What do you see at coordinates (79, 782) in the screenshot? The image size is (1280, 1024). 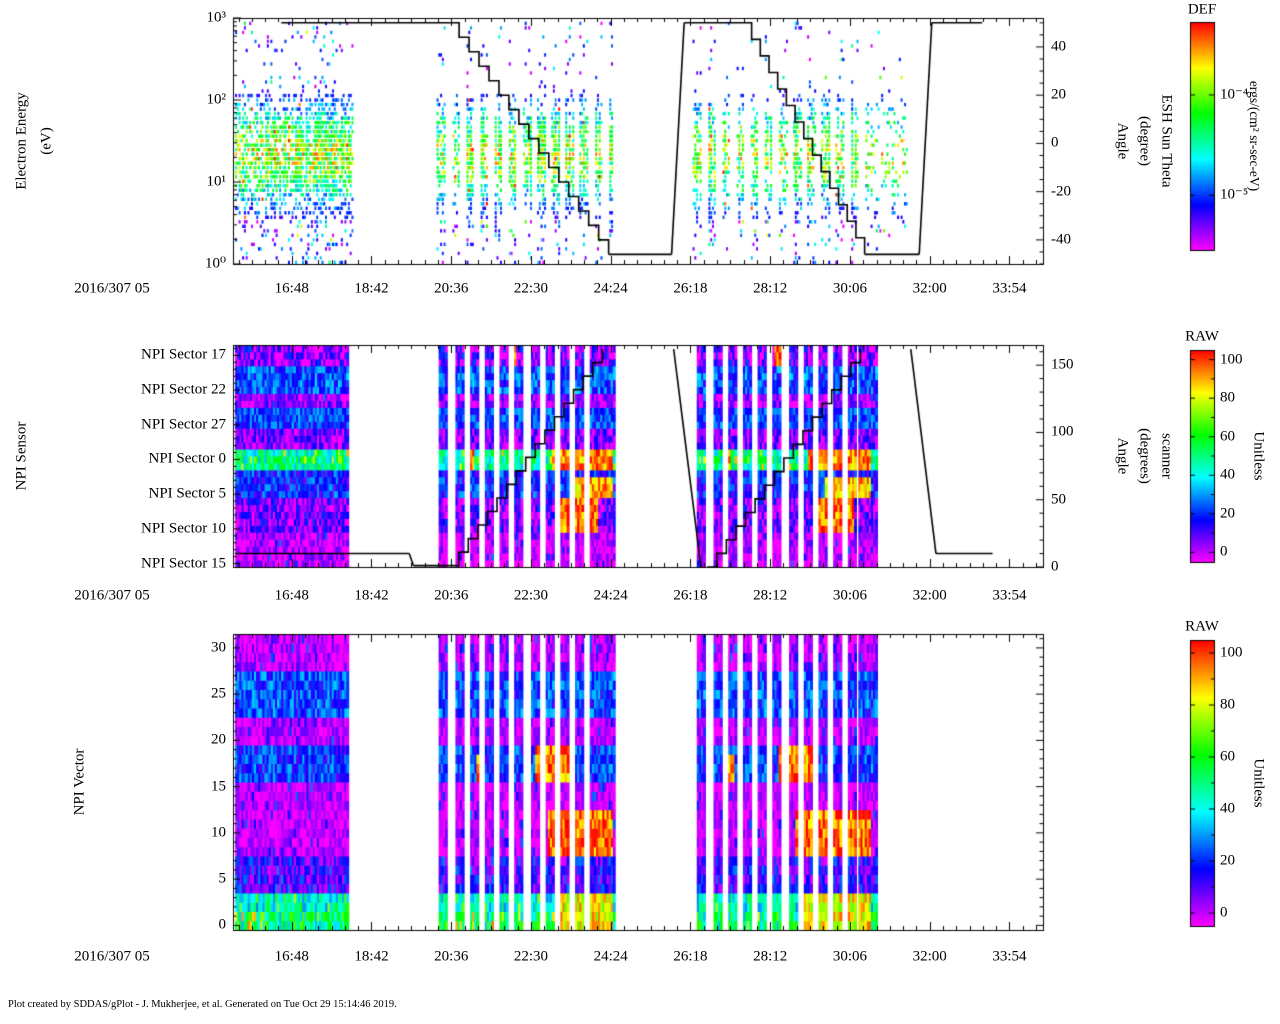 I see `npi-vector-axis-label: NPI Vector` at bounding box center [79, 782].